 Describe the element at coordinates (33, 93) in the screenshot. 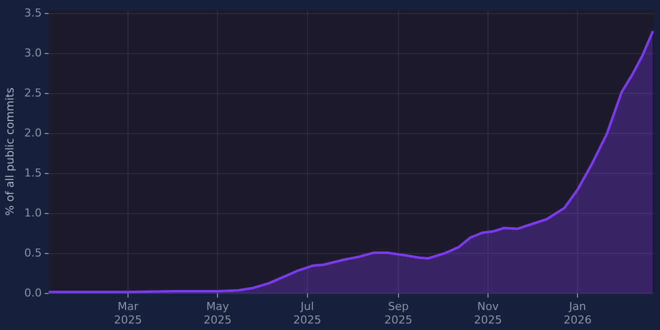

I see `y-tick-label: 2.5` at that location.